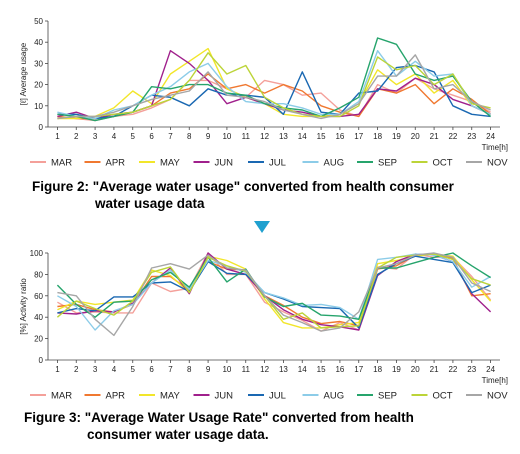  What do you see at coordinates (262, 227) in the screenshot?
I see `down-triangle-icon` at bounding box center [262, 227].